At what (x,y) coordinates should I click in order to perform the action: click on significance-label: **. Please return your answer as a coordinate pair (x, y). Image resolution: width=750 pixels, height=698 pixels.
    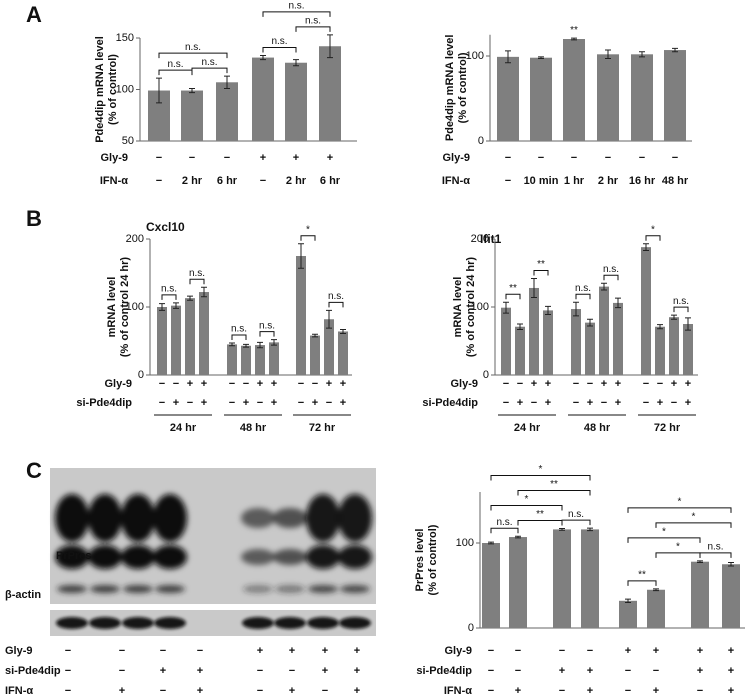
    Looking at the image, I should click on (574, 30).